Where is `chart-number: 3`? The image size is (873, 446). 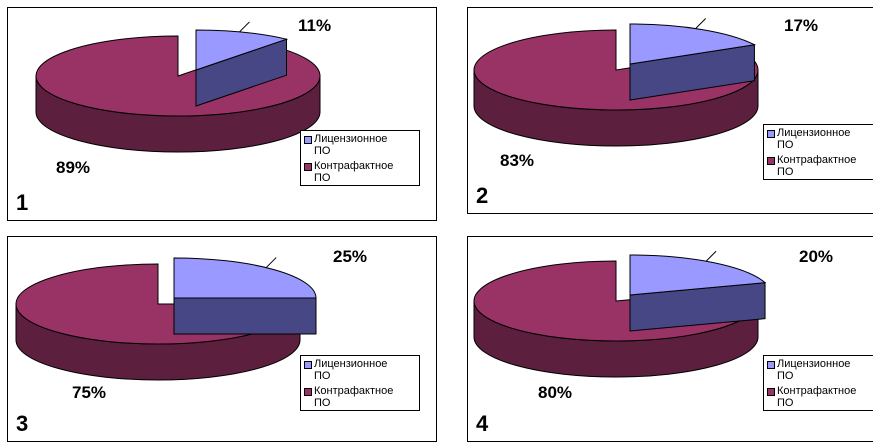 chart-number: 3 is located at coordinates (22, 423).